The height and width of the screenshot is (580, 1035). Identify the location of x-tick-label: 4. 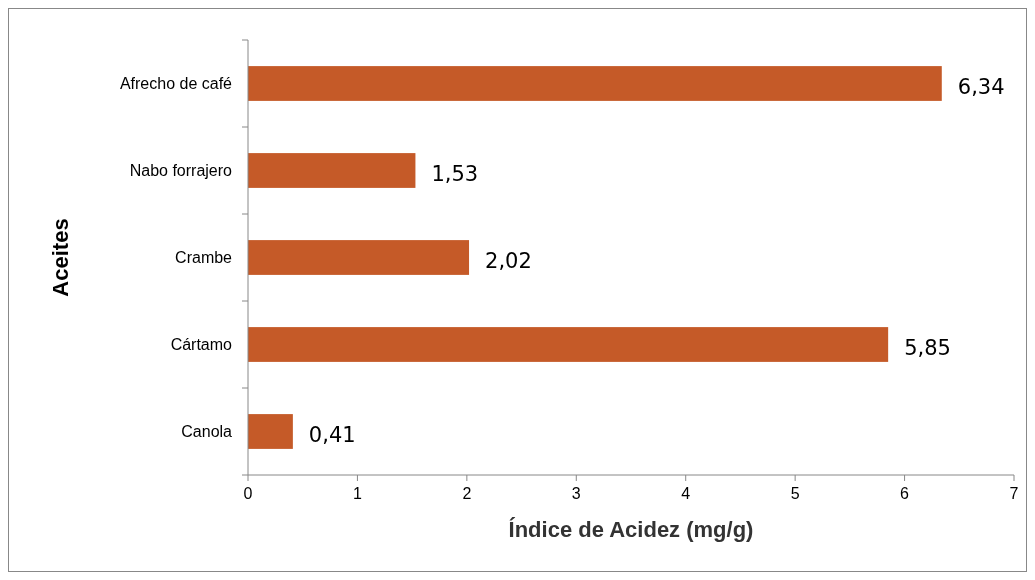
(686, 493).